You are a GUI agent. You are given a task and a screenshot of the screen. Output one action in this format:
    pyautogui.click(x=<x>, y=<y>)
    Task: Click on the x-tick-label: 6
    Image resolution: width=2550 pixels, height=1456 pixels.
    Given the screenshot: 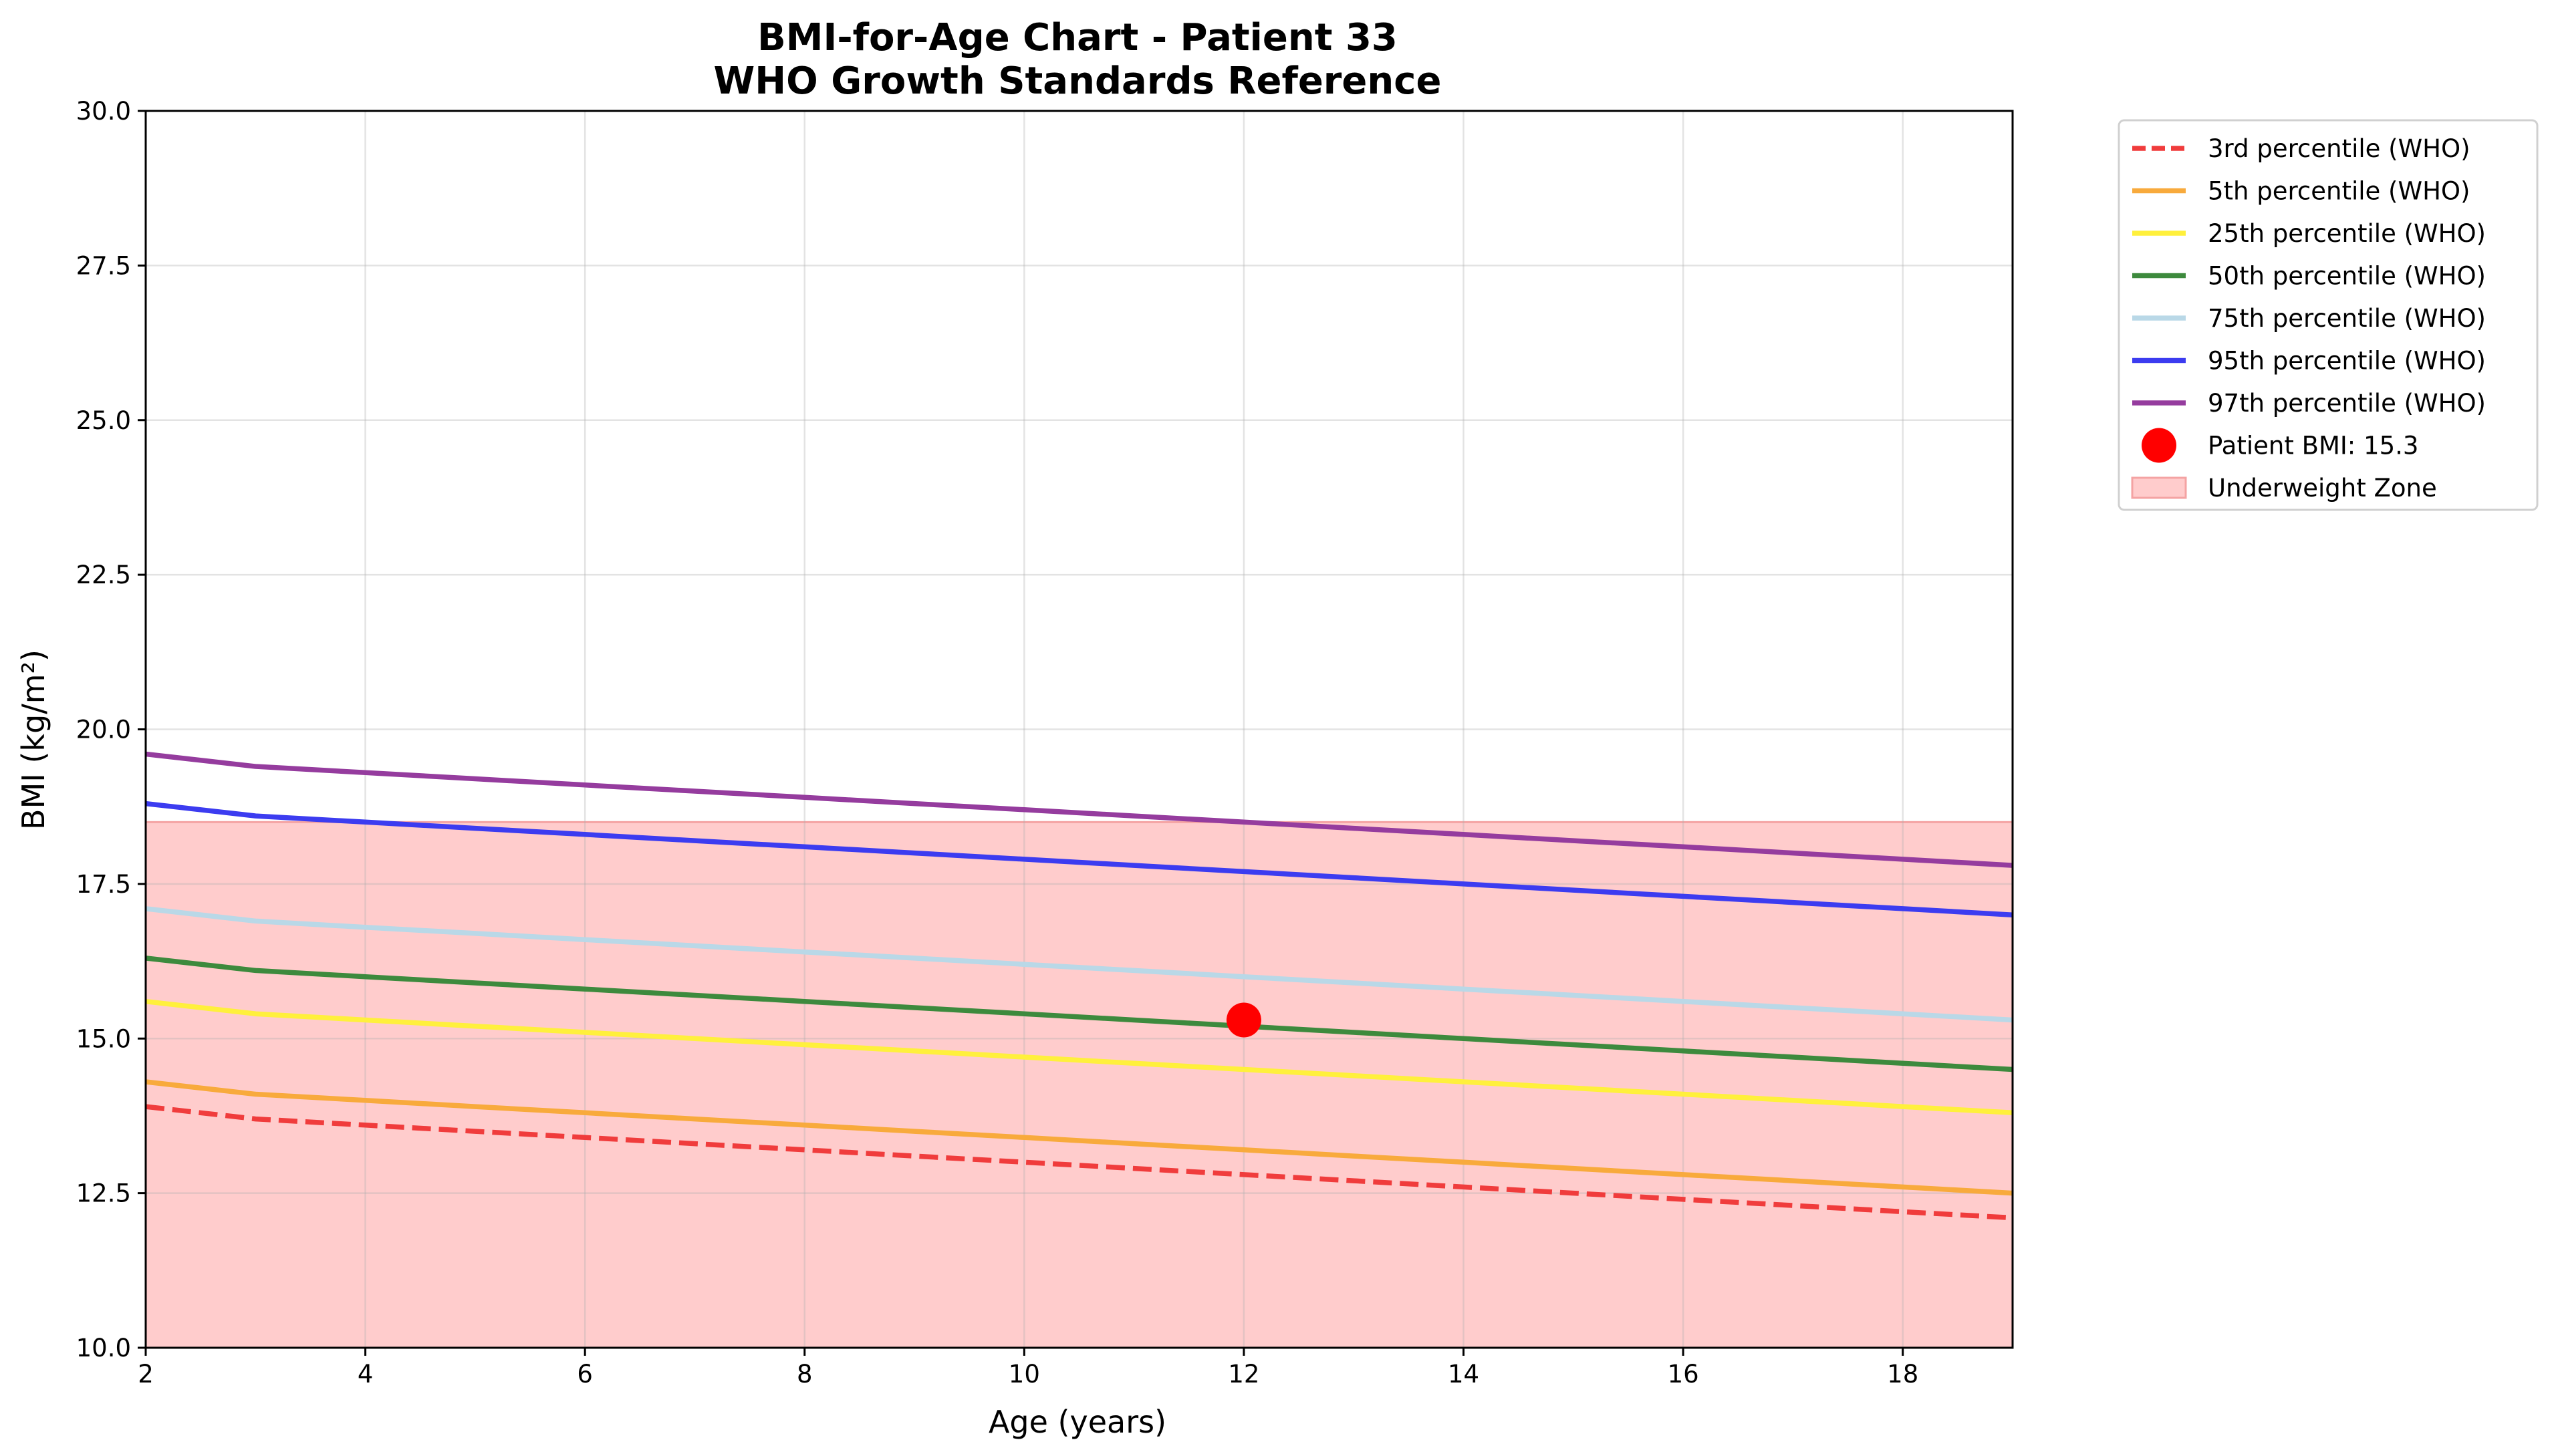 What is the action you would take?
    pyautogui.click(x=585, y=1374)
    